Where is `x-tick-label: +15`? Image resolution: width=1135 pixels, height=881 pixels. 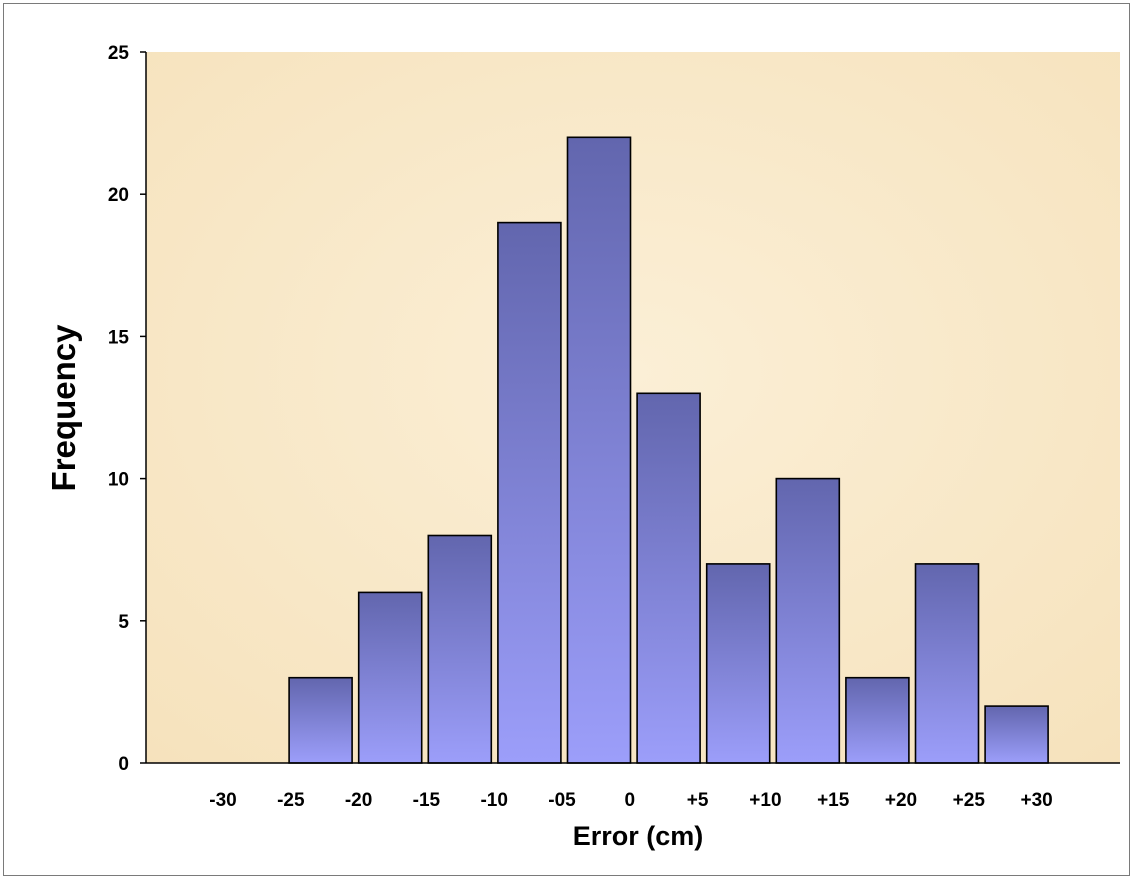 x-tick-label: +15 is located at coordinates (833, 800).